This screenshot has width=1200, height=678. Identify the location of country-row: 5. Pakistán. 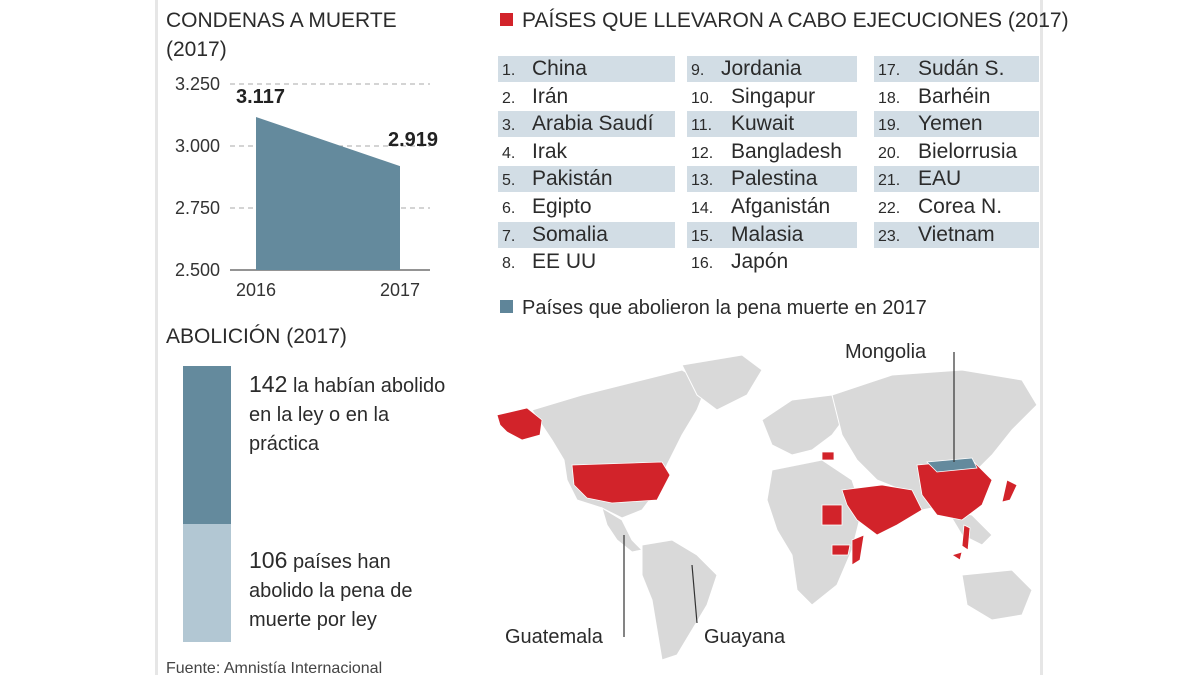
(586, 179).